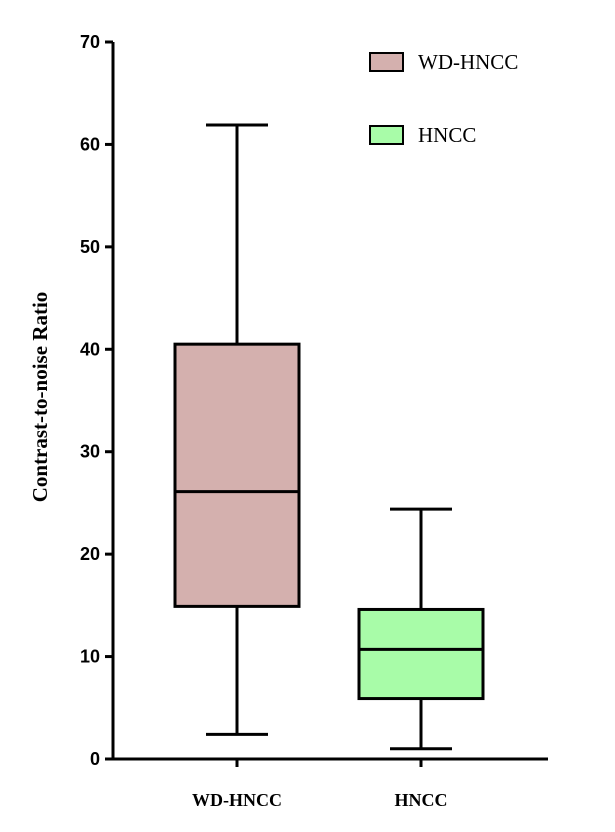 The image size is (615, 832). I want to click on y-tick-label-20: 20, so click(90, 554).